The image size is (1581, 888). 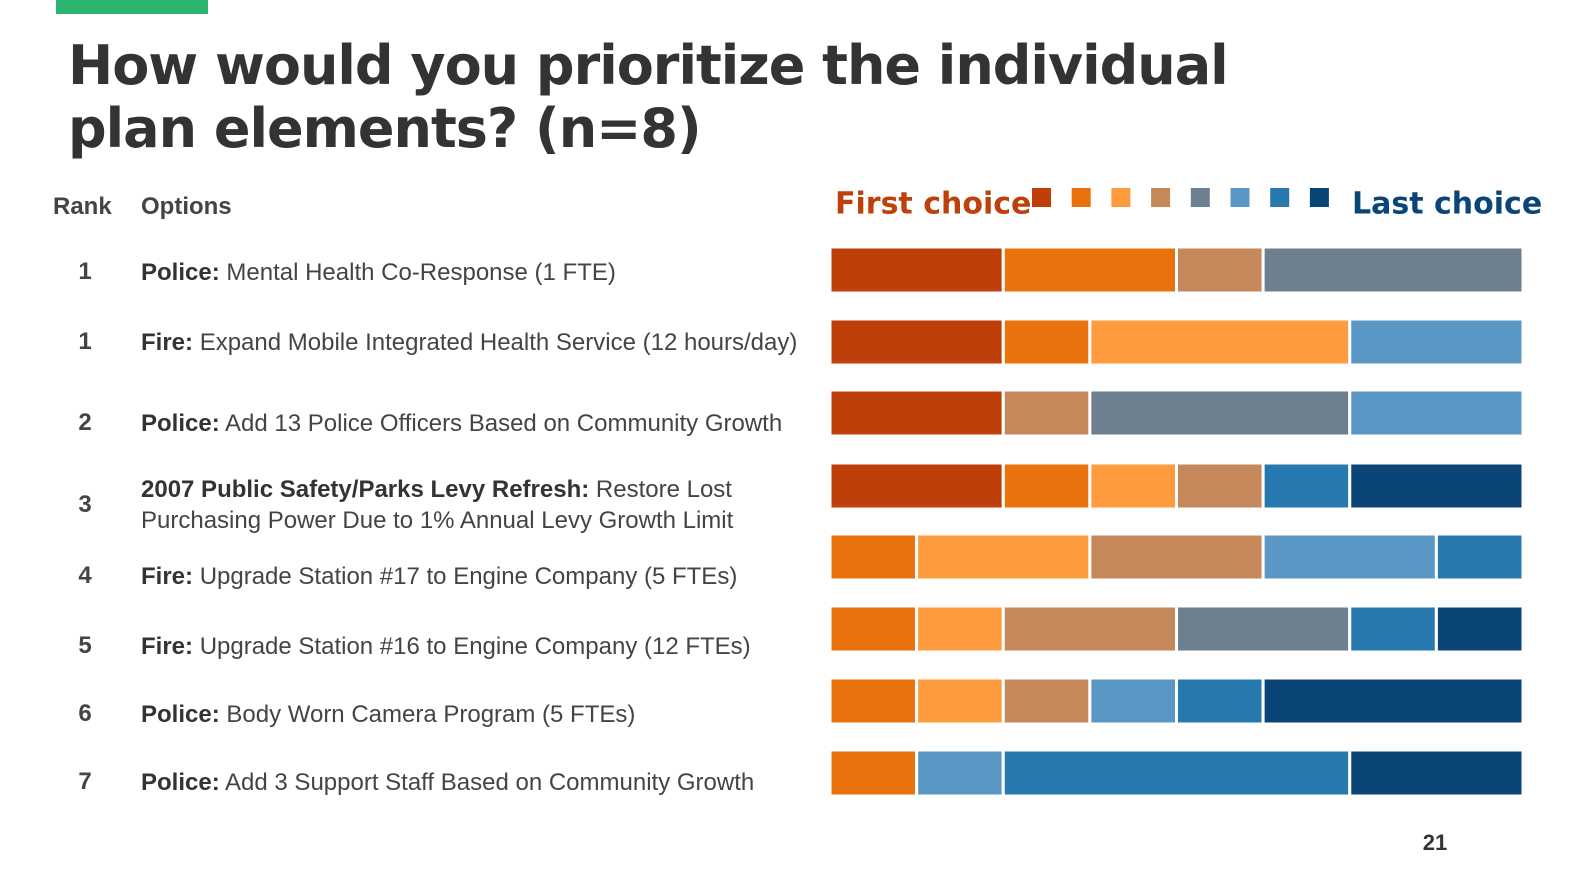 I want to click on page-number: 21, so click(x=1435, y=842).